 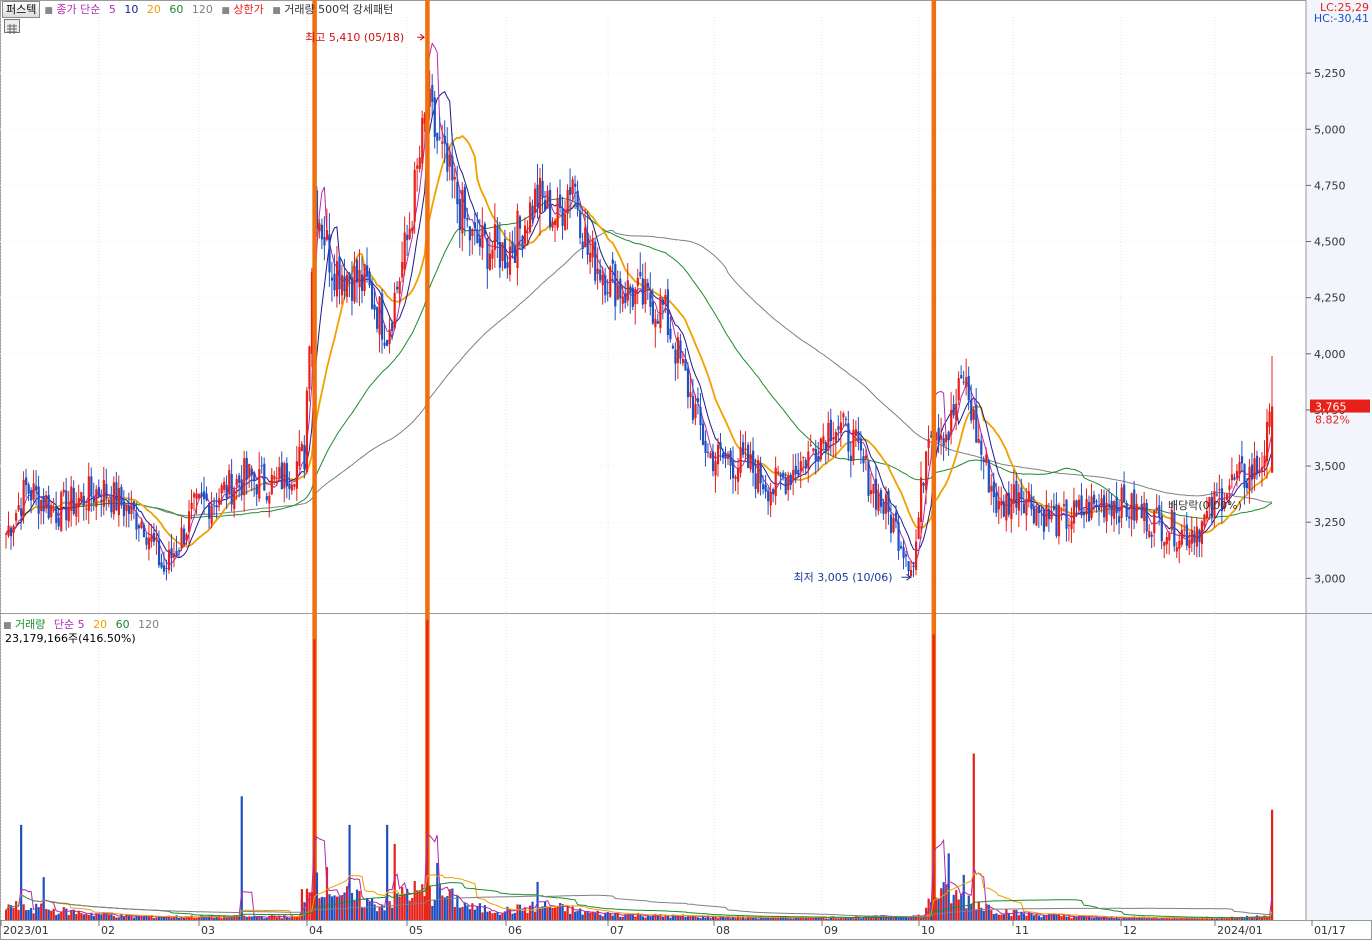 I want to click on volume-ma-type: 단순 5, so click(x=69, y=624).